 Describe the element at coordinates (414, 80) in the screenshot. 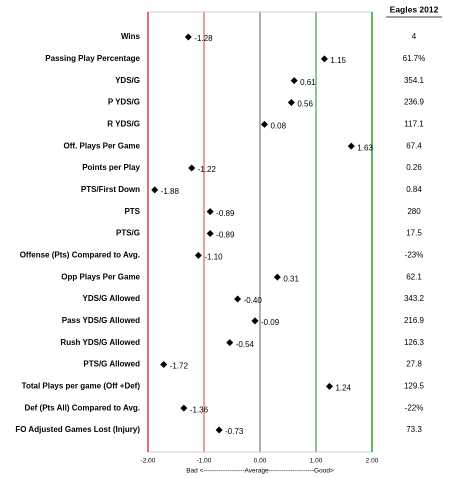

I see `table-value: 354.1` at that location.